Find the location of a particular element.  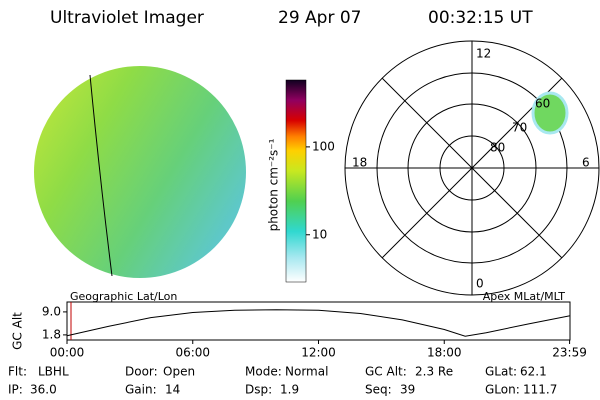

alt-ytick-label: 9.0 is located at coordinates (51, 311).